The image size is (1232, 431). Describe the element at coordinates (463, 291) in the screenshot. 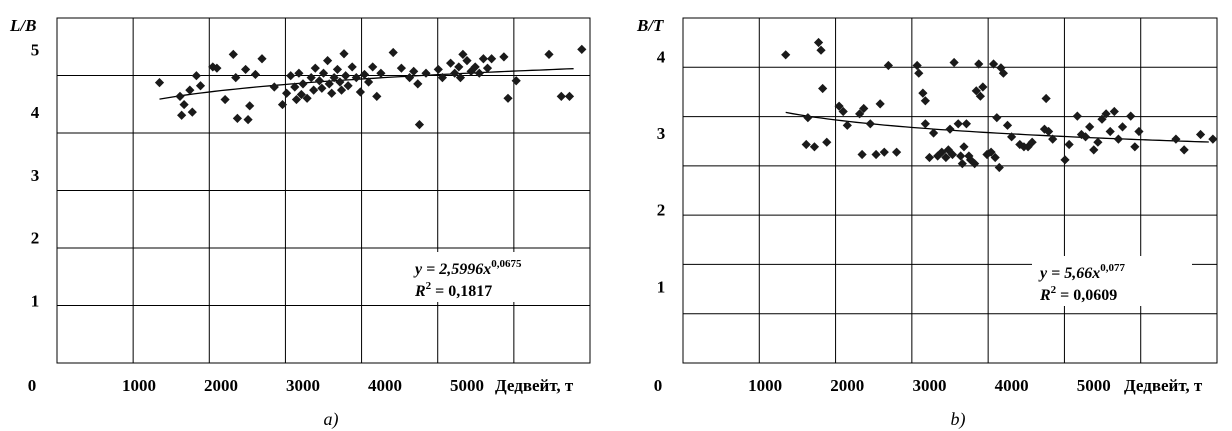

I see `panel-a-r2-value: = 0,1817` at that location.